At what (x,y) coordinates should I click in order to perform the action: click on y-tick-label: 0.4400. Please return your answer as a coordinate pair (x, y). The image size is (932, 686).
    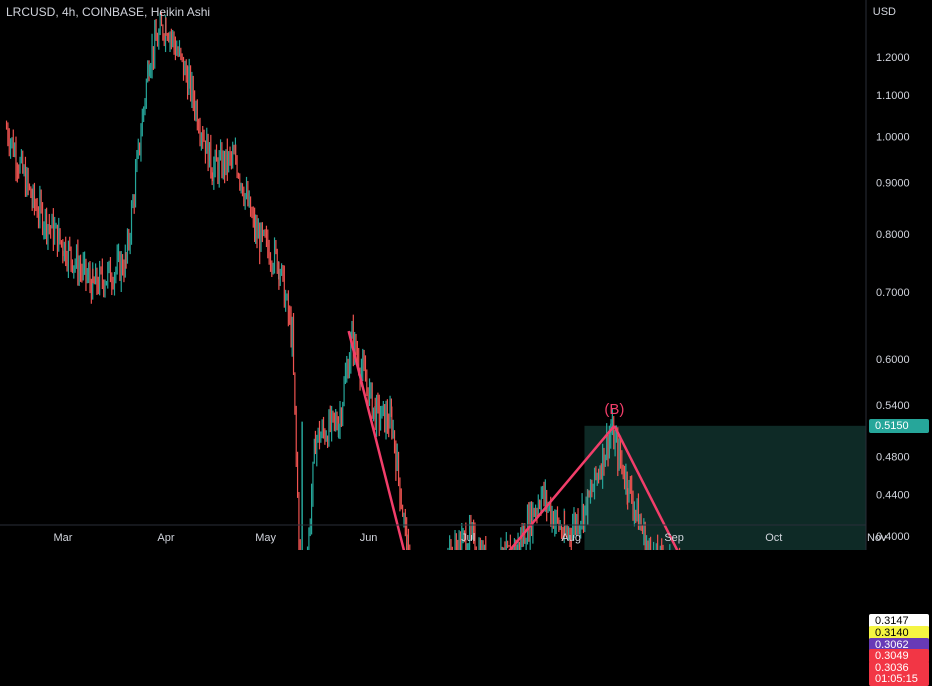
    Looking at the image, I should click on (893, 495).